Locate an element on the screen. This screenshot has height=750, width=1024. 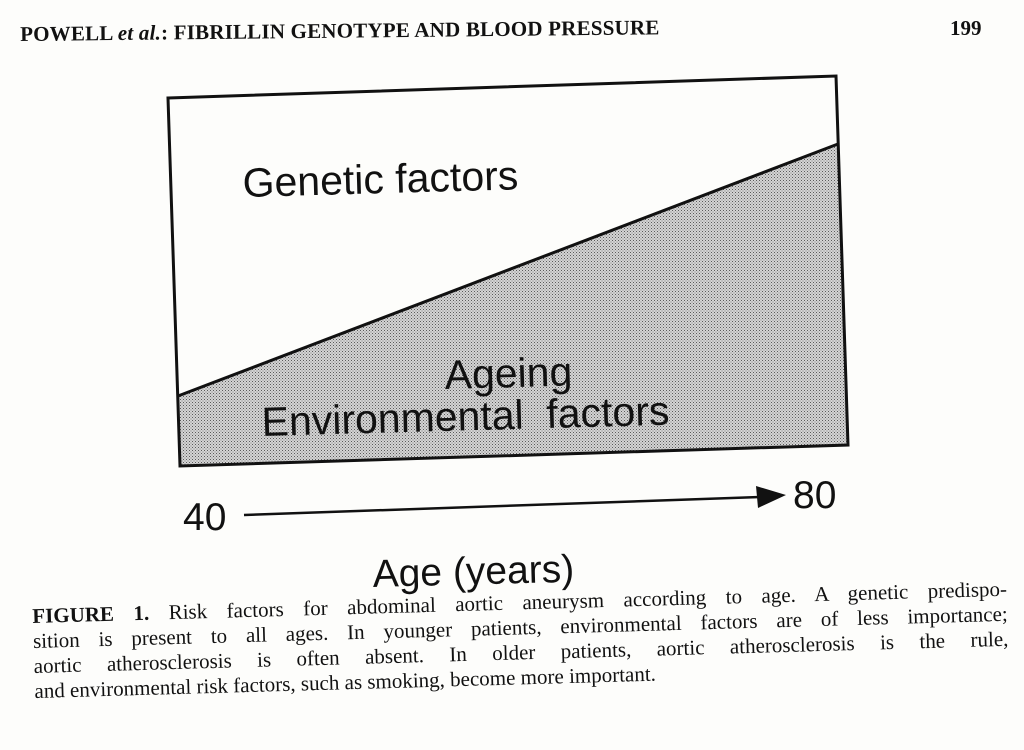
axis-title: Age (years) is located at coordinates (473, 572).